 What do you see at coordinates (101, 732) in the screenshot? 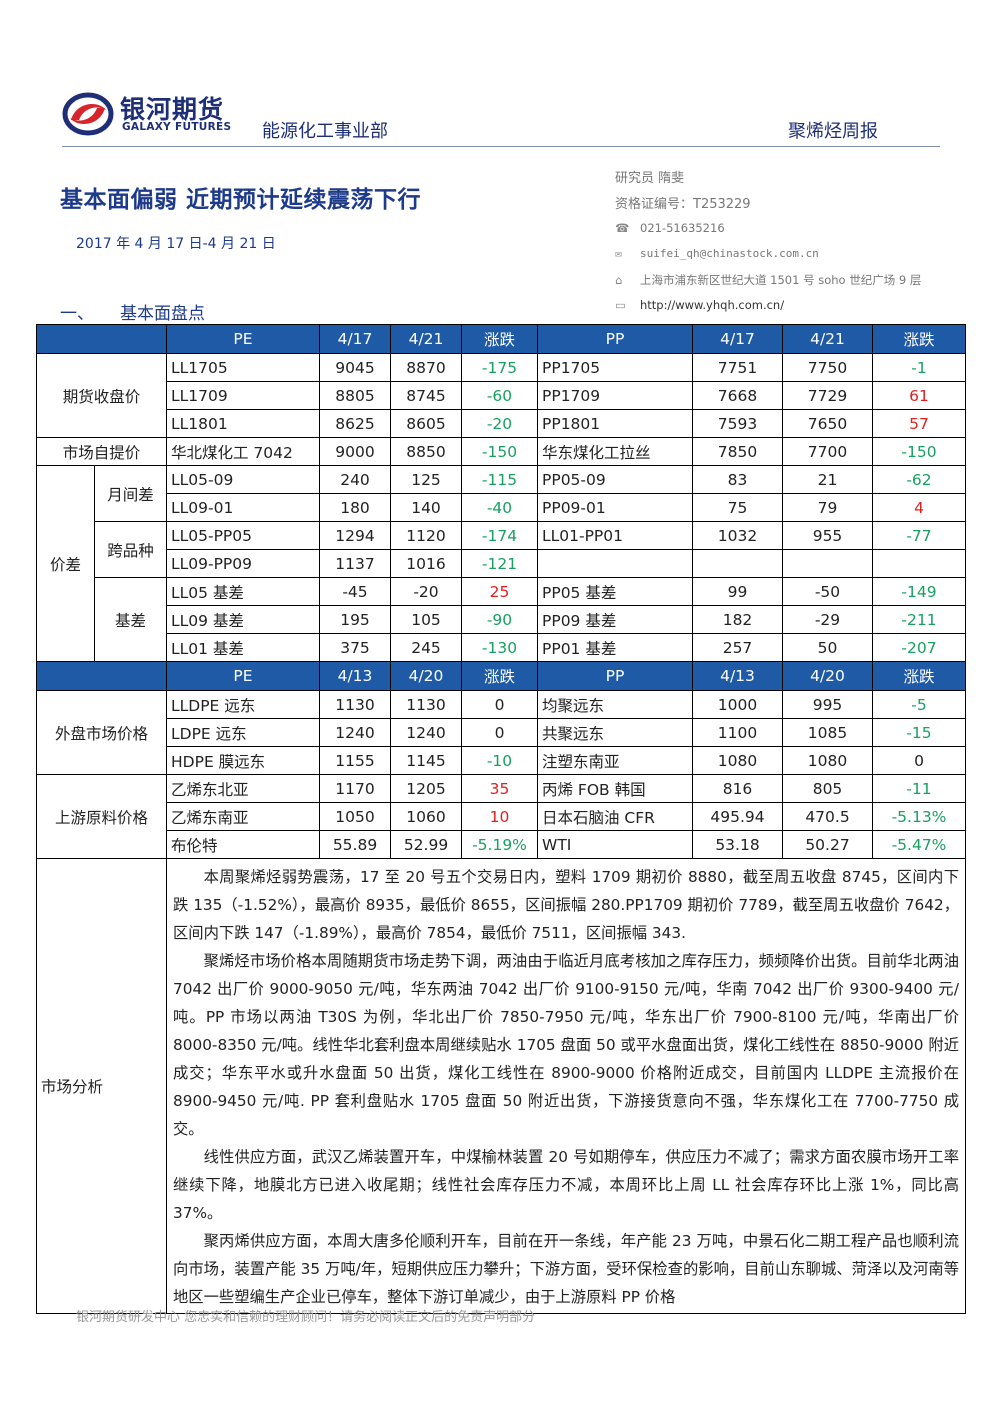
I see `category-label: 外盘市场价格` at bounding box center [101, 732].